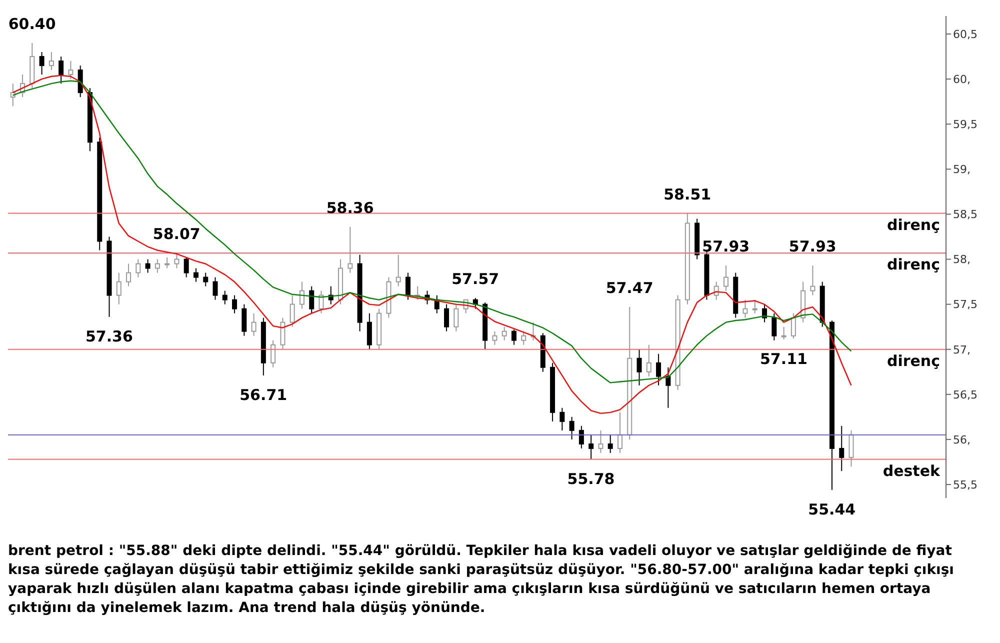 The height and width of the screenshot is (643, 1000). Describe the element at coordinates (965, 485) in the screenshot. I see `y-tick-label: 55,5` at that location.